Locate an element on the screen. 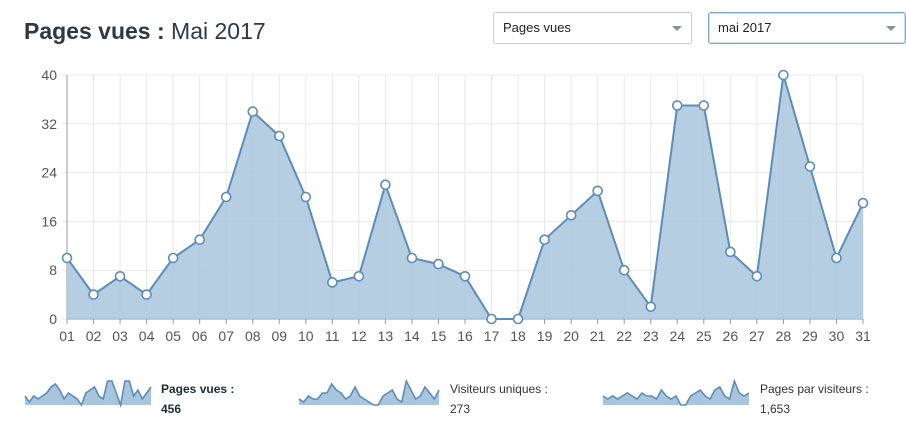 The height and width of the screenshot is (425, 906). x-tick-label: 13 is located at coordinates (386, 336).